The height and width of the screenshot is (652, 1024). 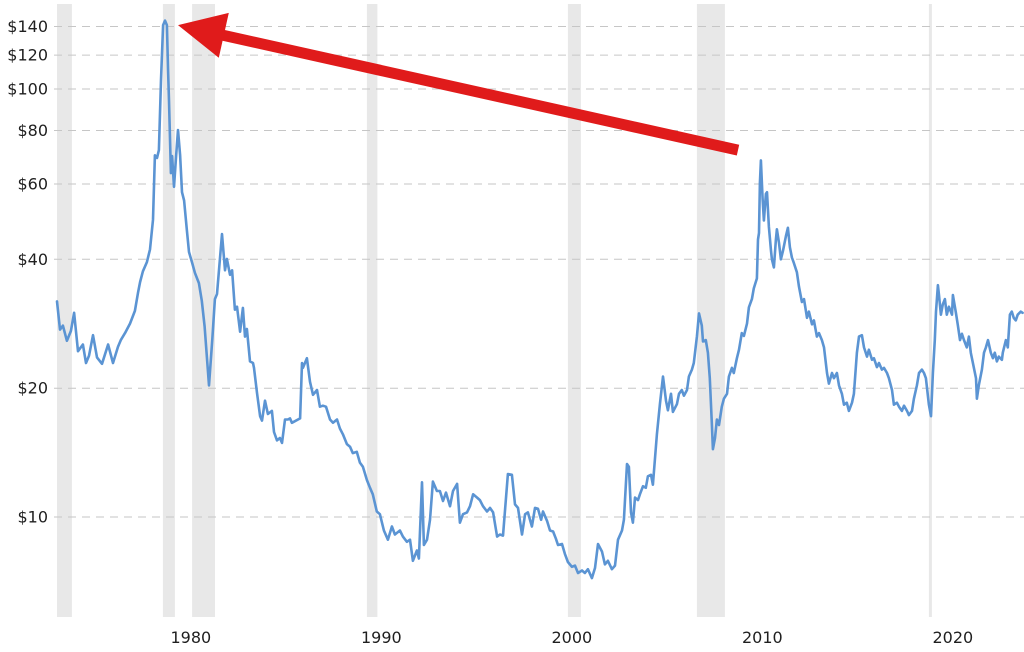 I want to click on arrow-head-icon, so click(x=203, y=35).